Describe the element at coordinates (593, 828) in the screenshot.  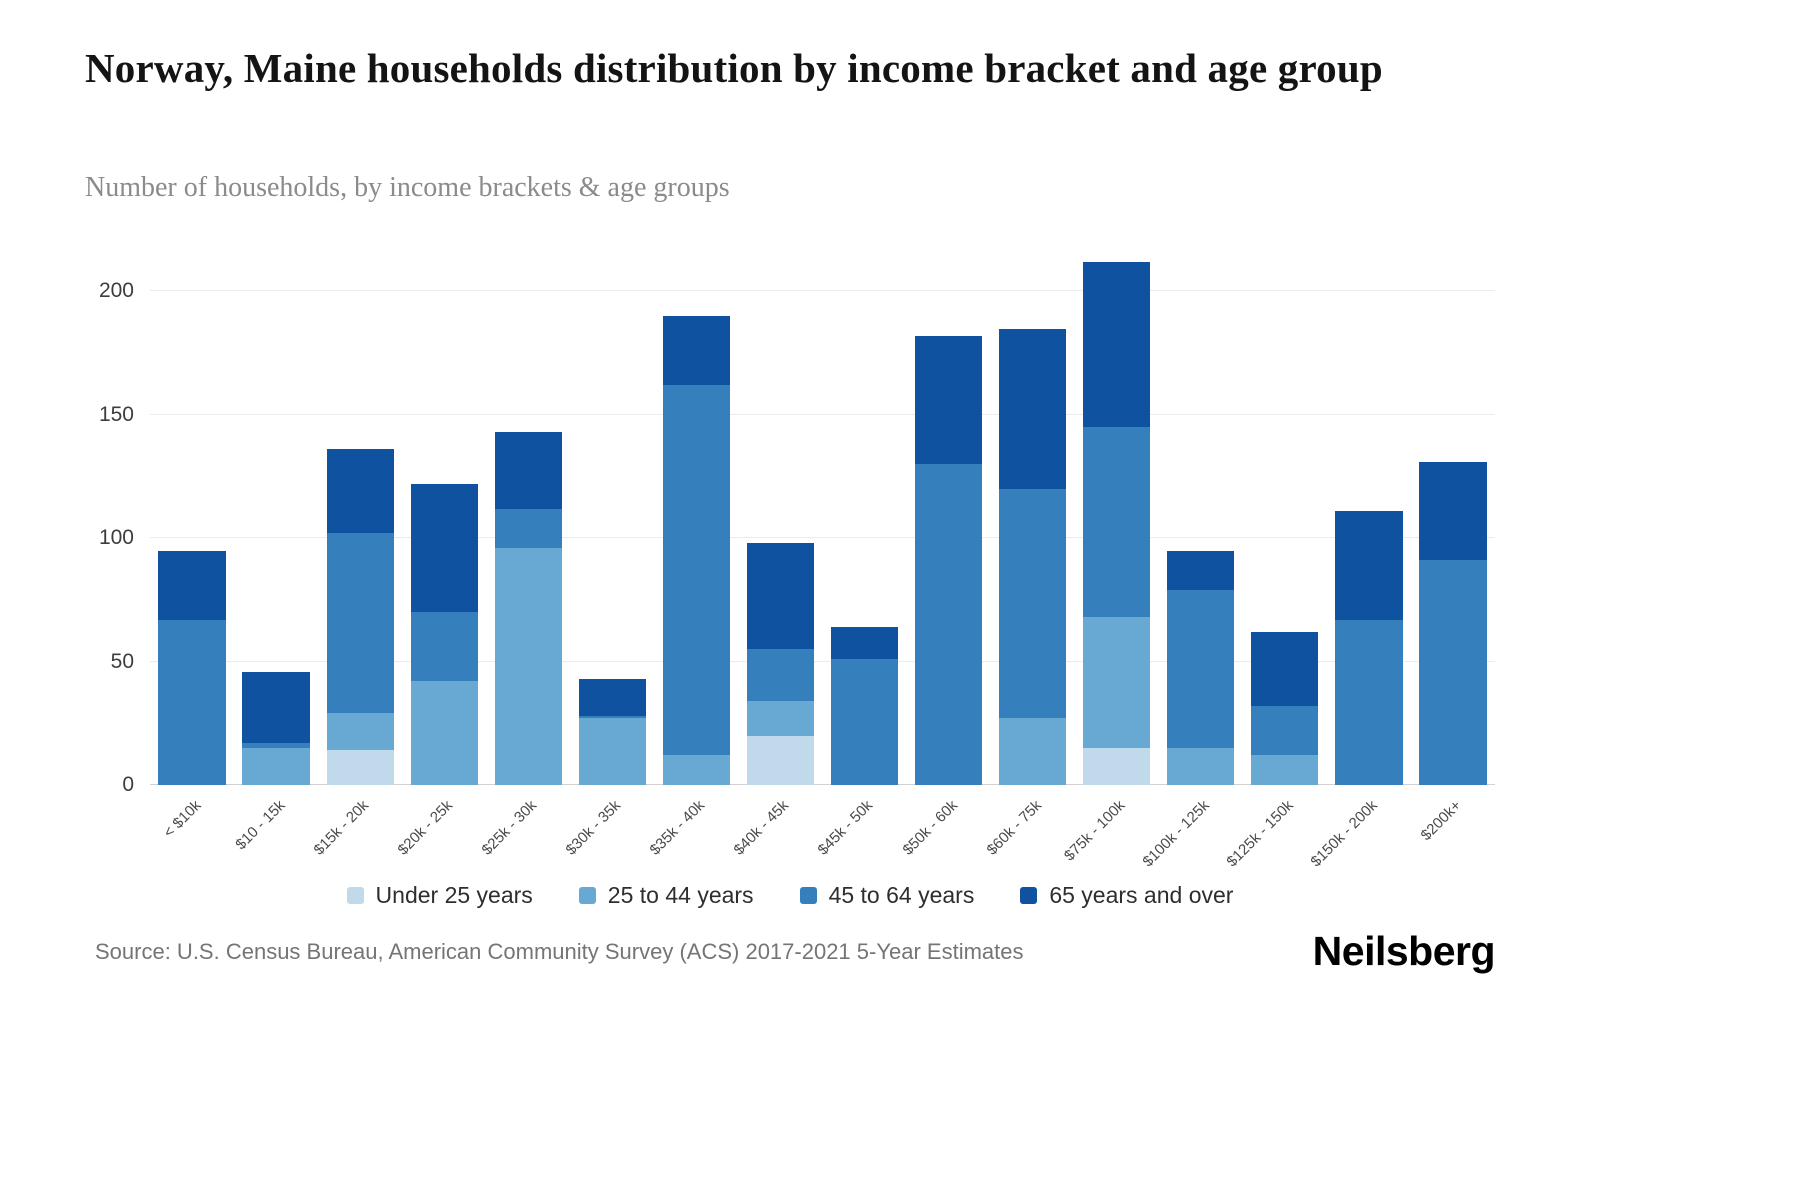
I see `x-axis-label-30k-35k: $30k - 35k` at that location.